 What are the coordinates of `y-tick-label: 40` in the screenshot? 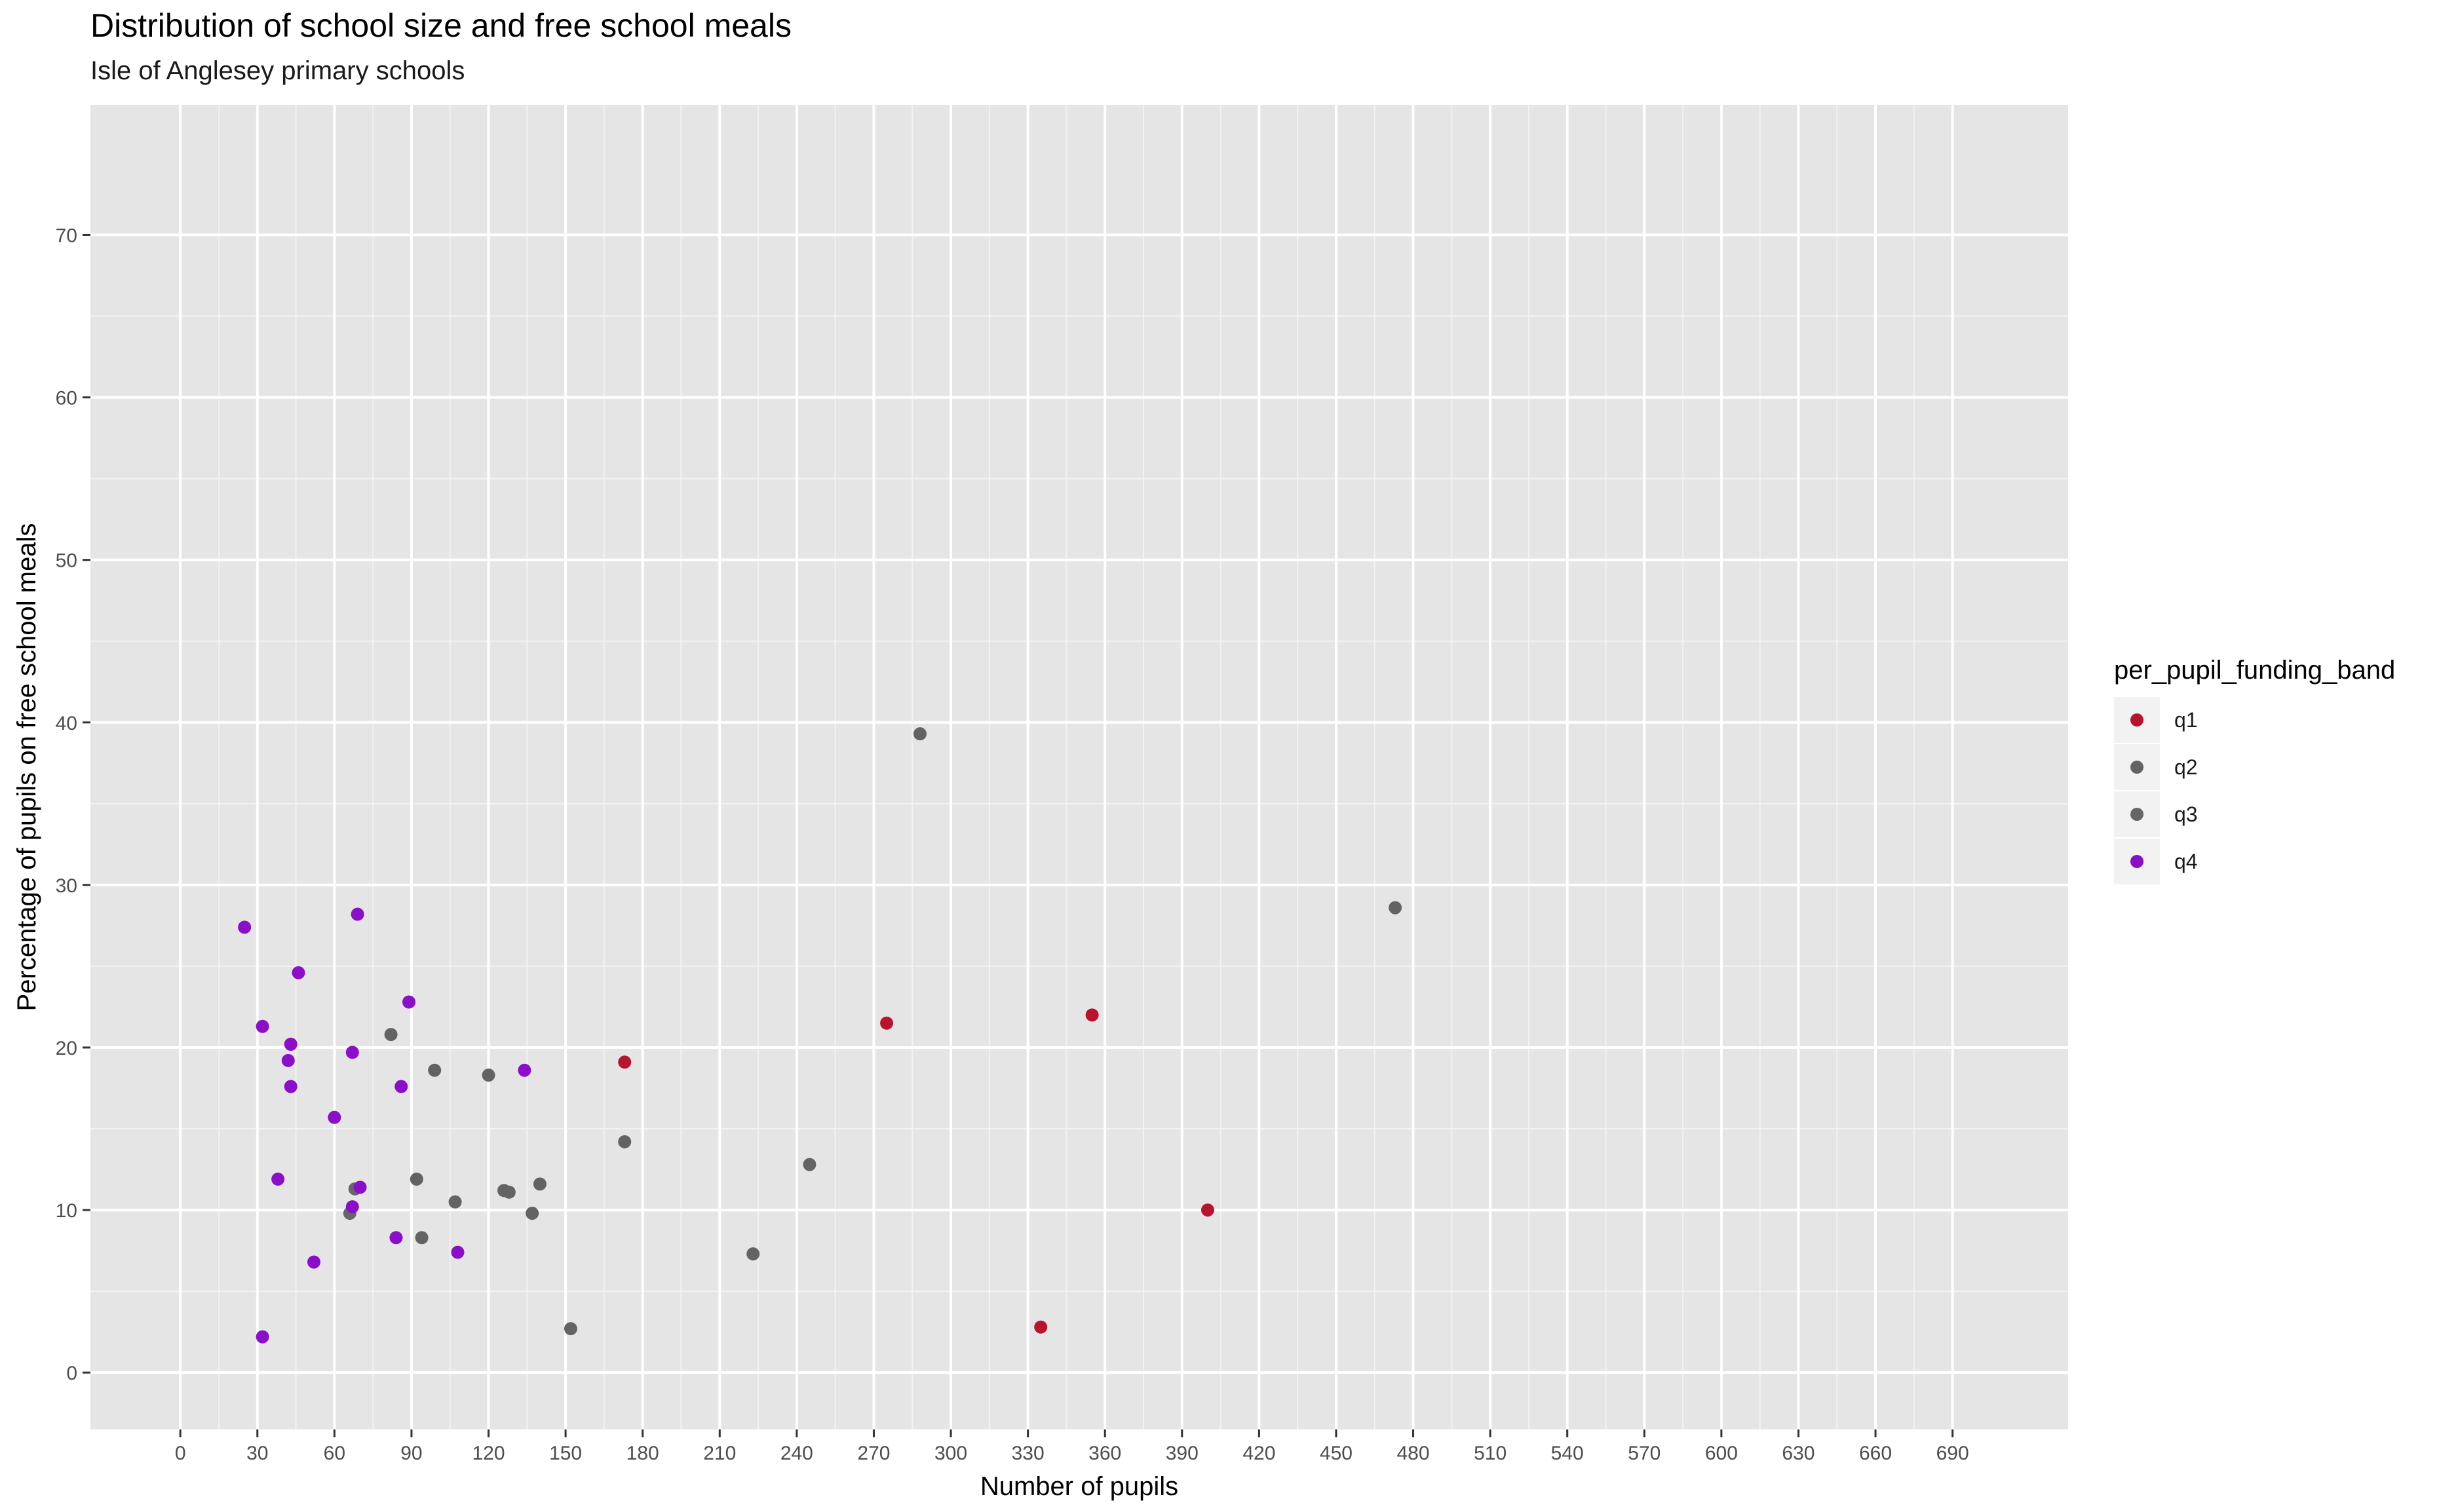 It's located at (66, 723).